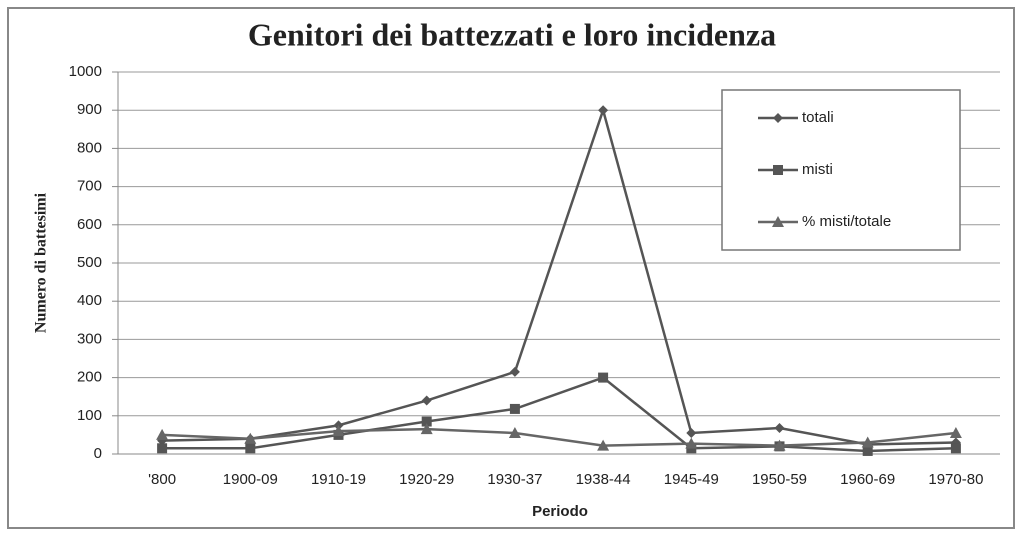  Describe the element at coordinates (89, 262) in the screenshot. I see `y-tick-label: 500` at that location.